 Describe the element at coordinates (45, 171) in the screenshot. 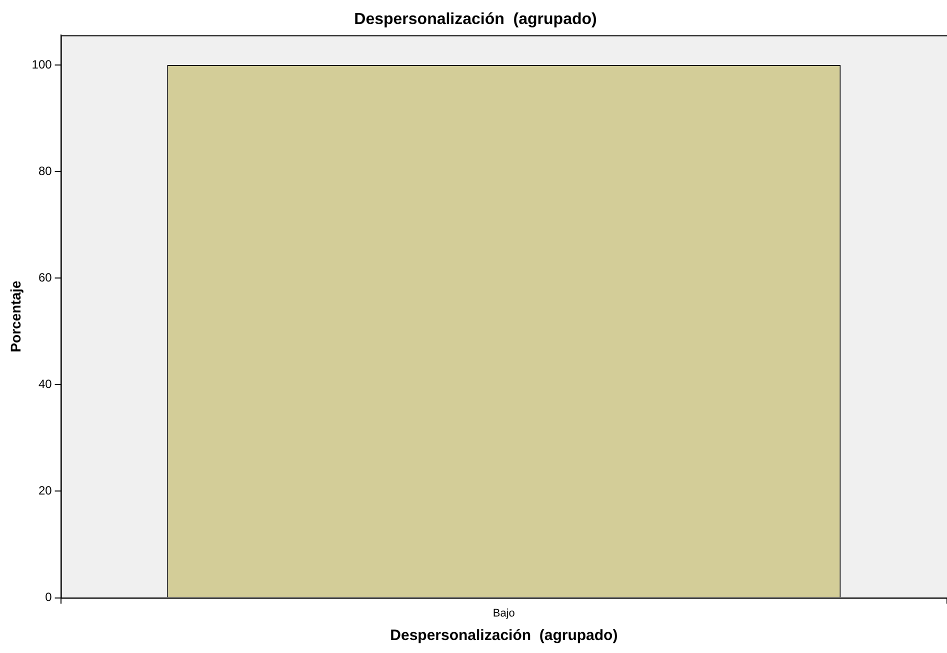

I see `y-tick-label: 80` at that location.